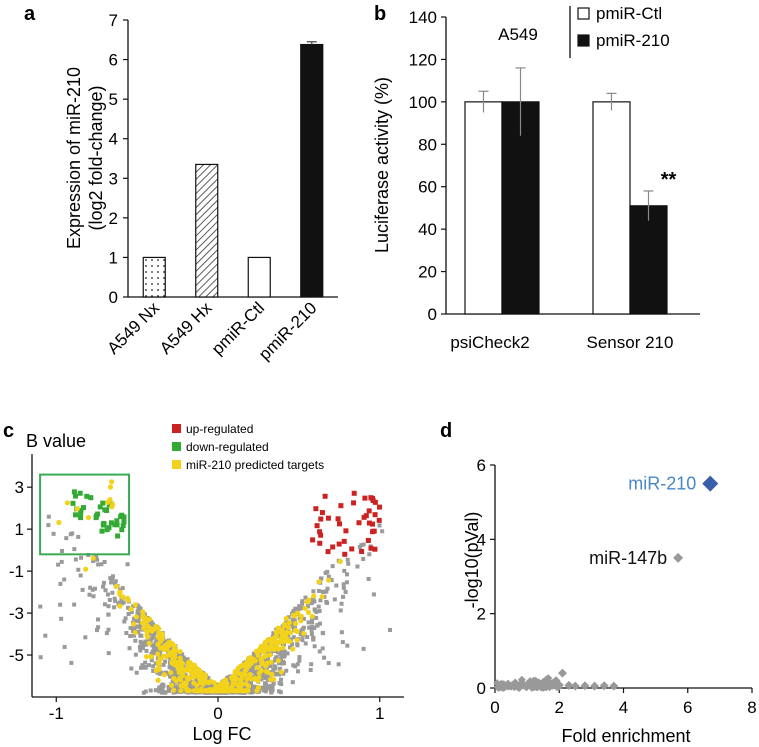 The image size is (759, 747). What do you see at coordinates (751, 707) in the screenshot?
I see `panel-d-xtick-label: 8` at bounding box center [751, 707].